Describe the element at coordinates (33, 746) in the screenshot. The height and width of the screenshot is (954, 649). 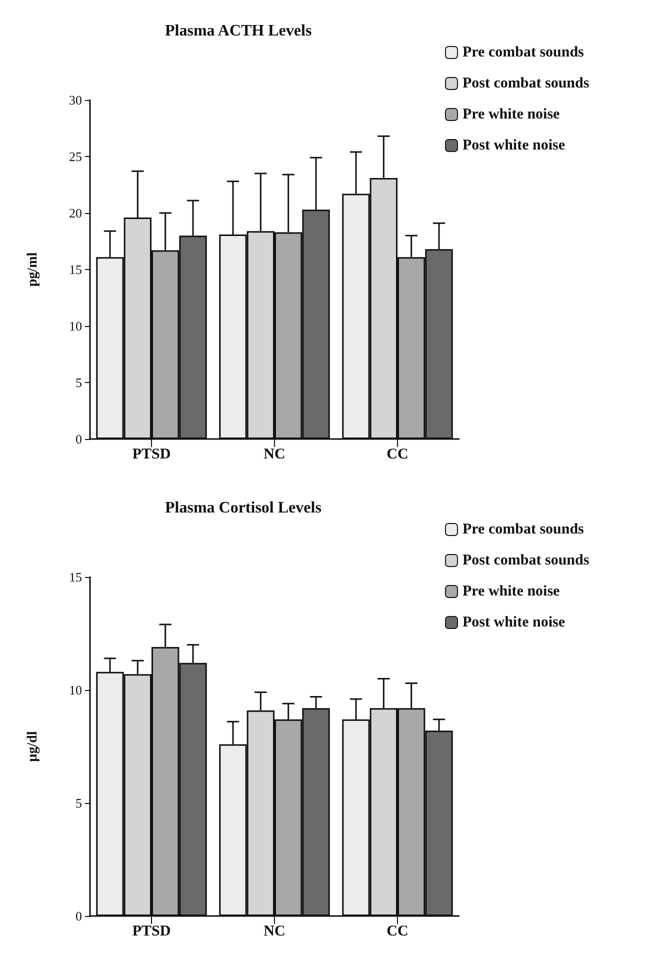
I see `y-axis-title: µg/dl` at that location.